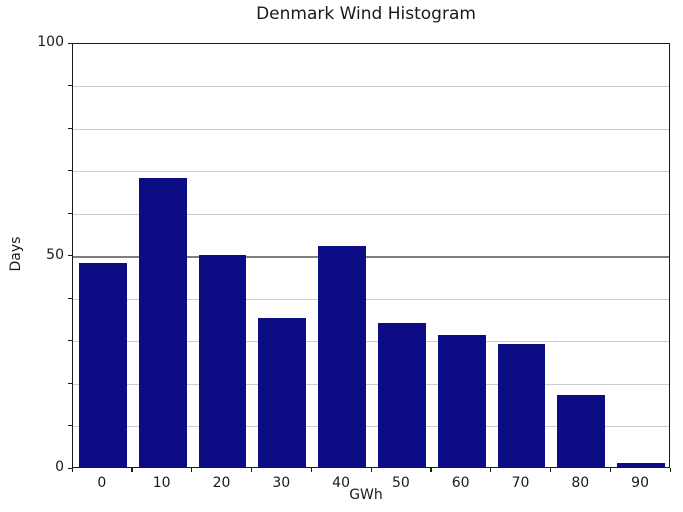  Describe the element at coordinates (366, 495) in the screenshot. I see `x-axis-label: GWh` at that location.